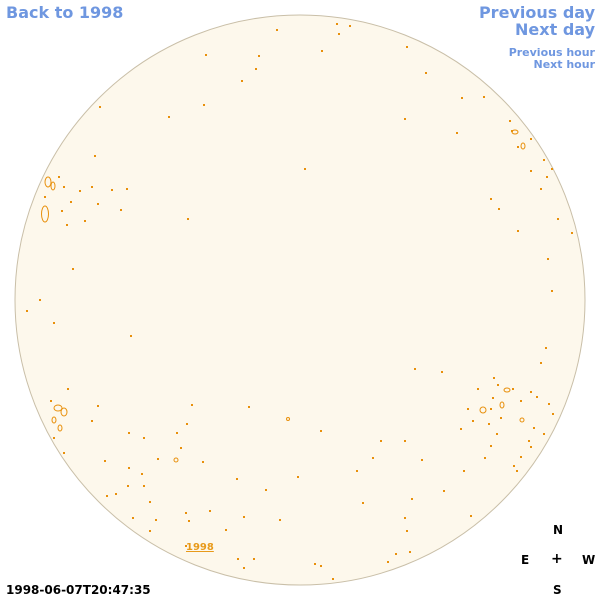 The image size is (600, 600). I want to click on back-to-year-link: Back to 1998, so click(65, 12).